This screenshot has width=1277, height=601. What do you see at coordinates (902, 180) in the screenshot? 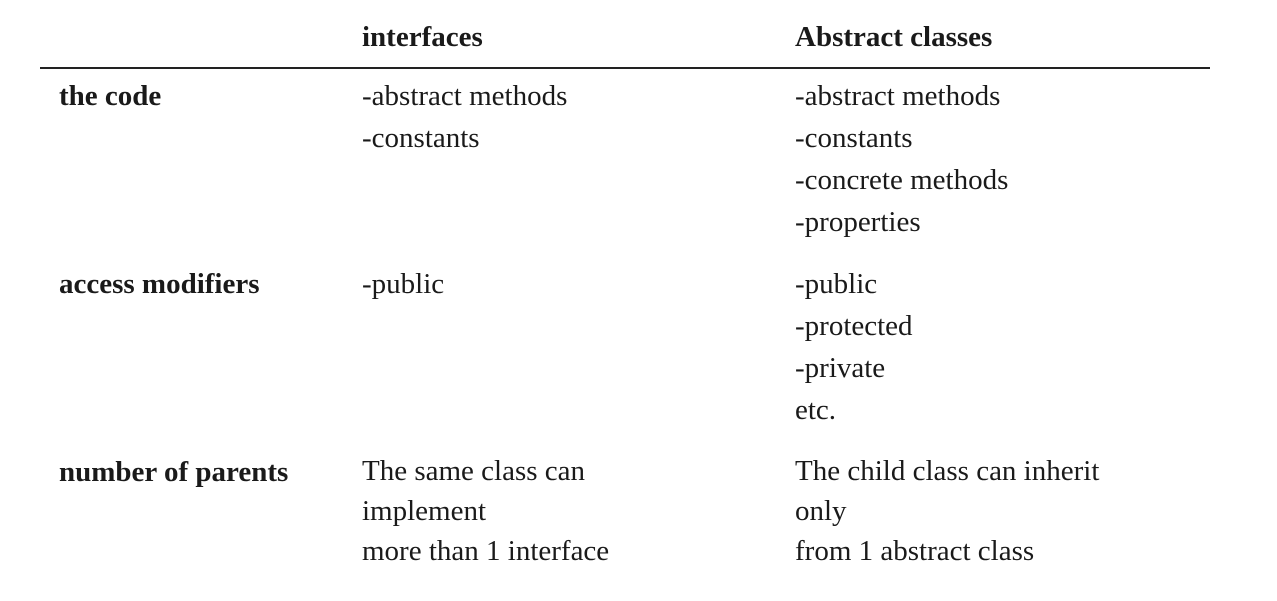
I see `cell-line: -concrete methods` at bounding box center [902, 180].